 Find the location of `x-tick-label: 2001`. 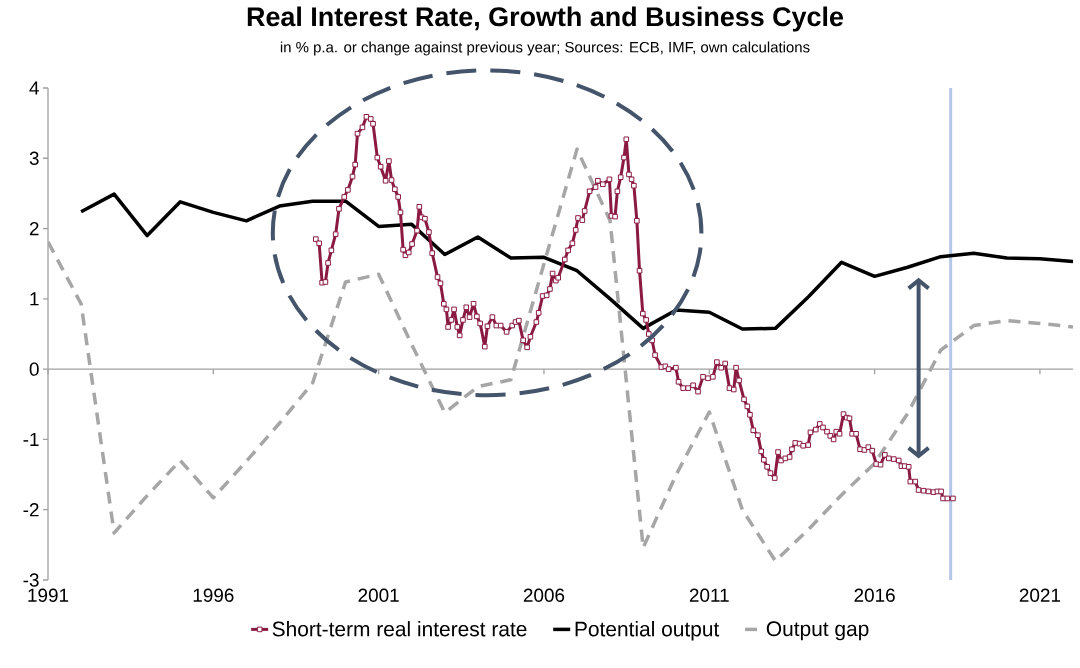

x-tick-label: 2001 is located at coordinates (378, 595).